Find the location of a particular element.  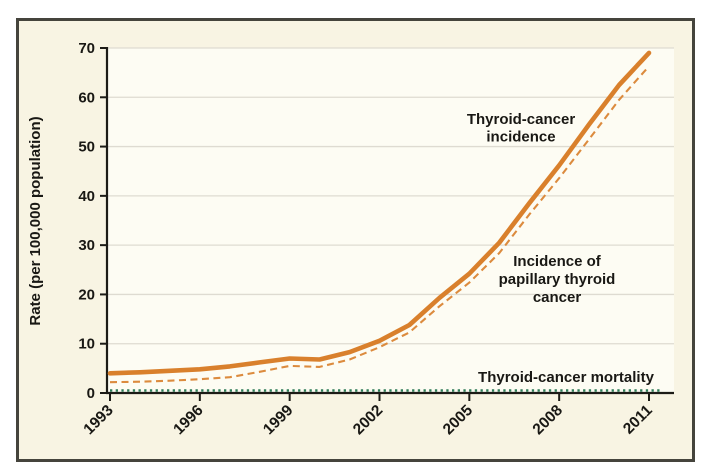

y-tick-label-10: 10 is located at coordinates (86, 344).